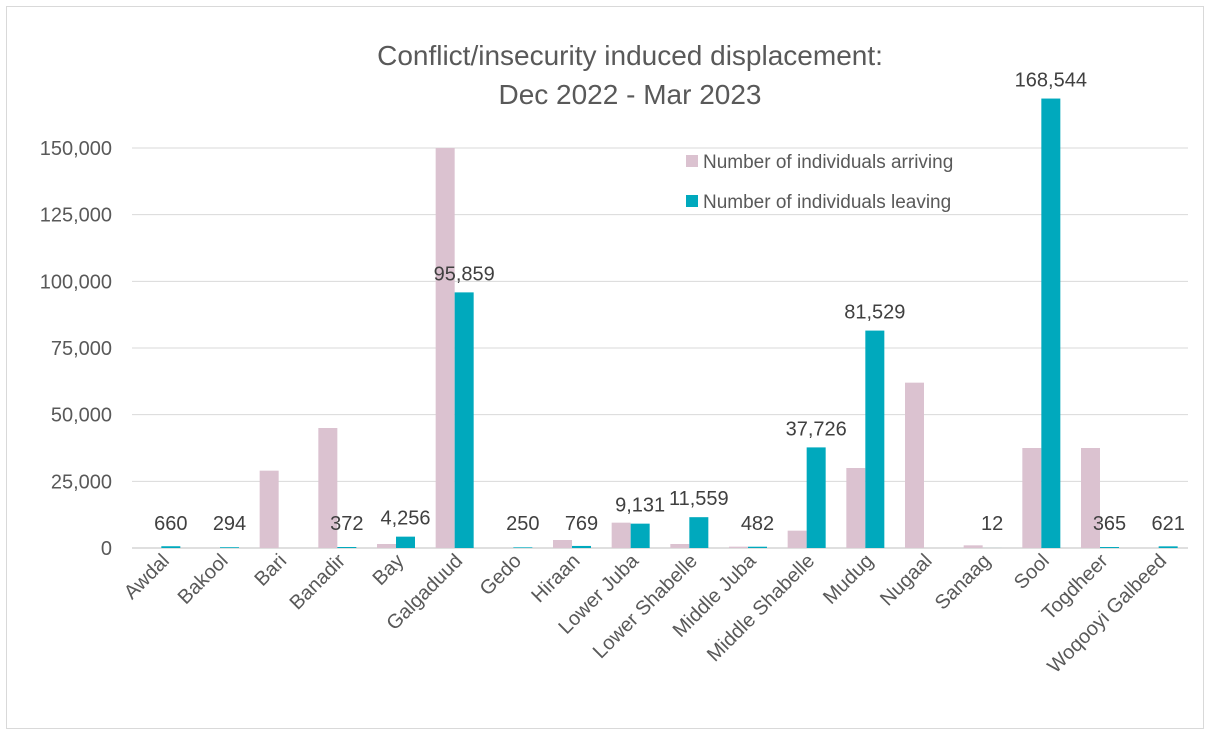  Describe the element at coordinates (346, 524) in the screenshot. I see `data-label: 372` at that location.